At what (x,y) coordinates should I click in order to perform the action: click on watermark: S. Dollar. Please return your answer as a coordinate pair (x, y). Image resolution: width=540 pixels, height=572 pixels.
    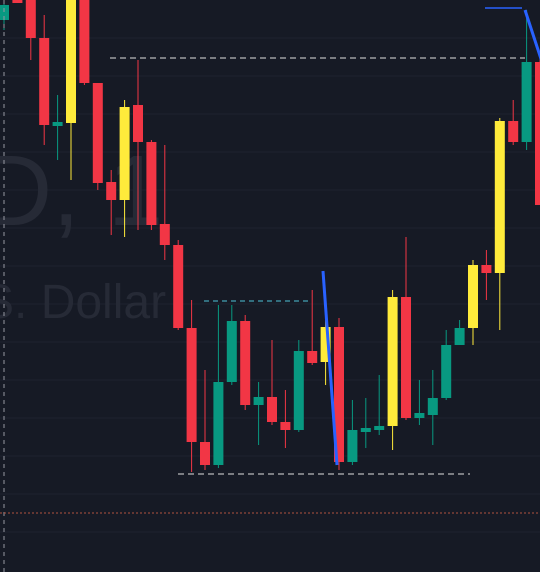
    Looking at the image, I should click on (83, 302).